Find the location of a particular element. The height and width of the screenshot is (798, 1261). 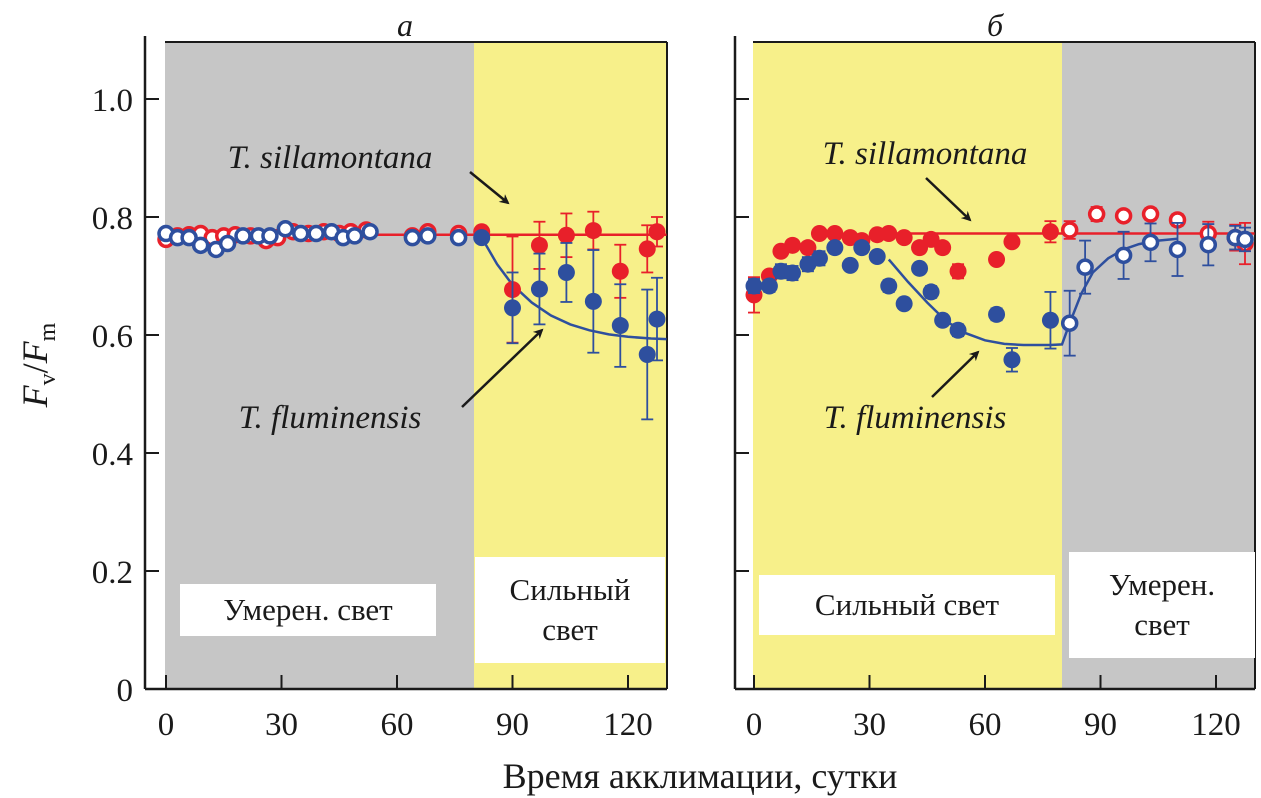

y-tick-label: 0.6 is located at coordinates (112, 337).